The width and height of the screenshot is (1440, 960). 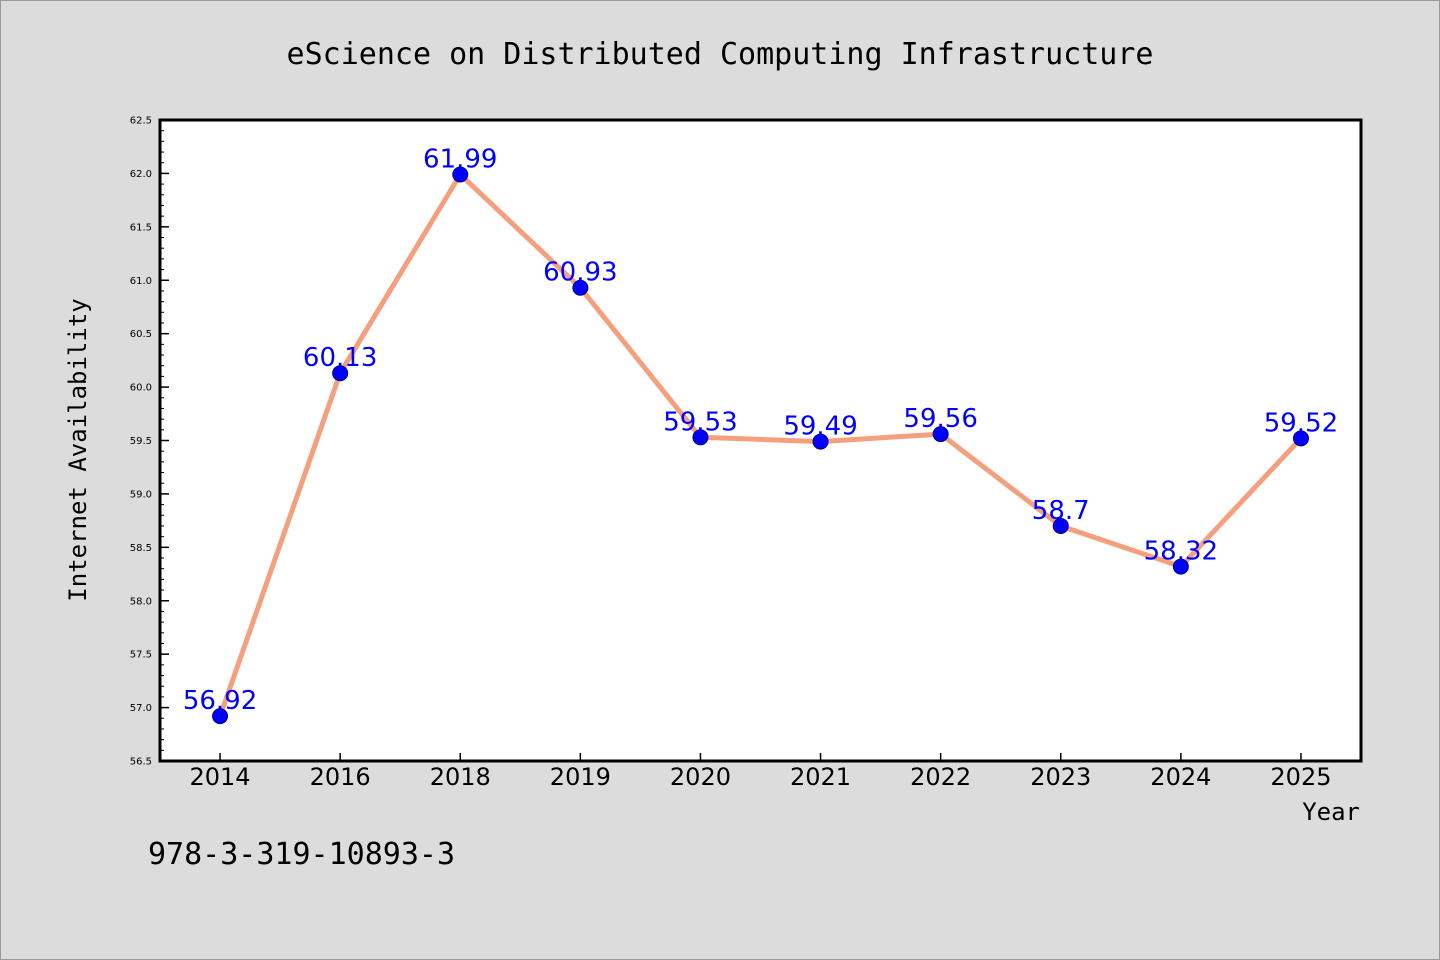 What do you see at coordinates (1181, 552) in the screenshot?
I see `data-label: 58.32` at bounding box center [1181, 552].